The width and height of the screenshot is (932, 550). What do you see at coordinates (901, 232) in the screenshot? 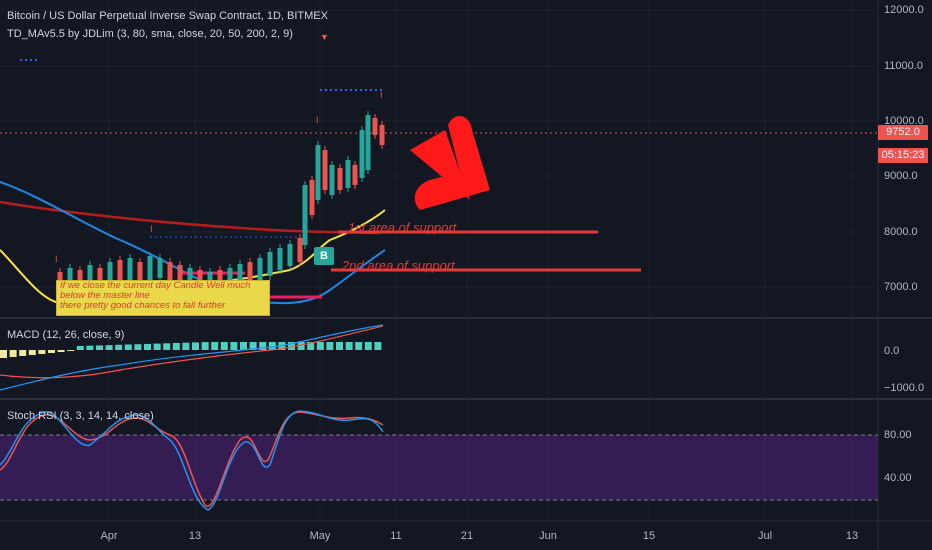
I see `price-axis-label: 8000.0` at bounding box center [901, 232].